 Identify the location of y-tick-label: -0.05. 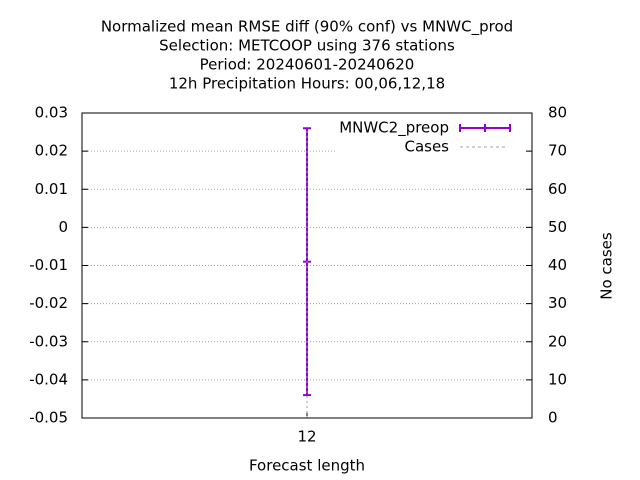
(48, 418).